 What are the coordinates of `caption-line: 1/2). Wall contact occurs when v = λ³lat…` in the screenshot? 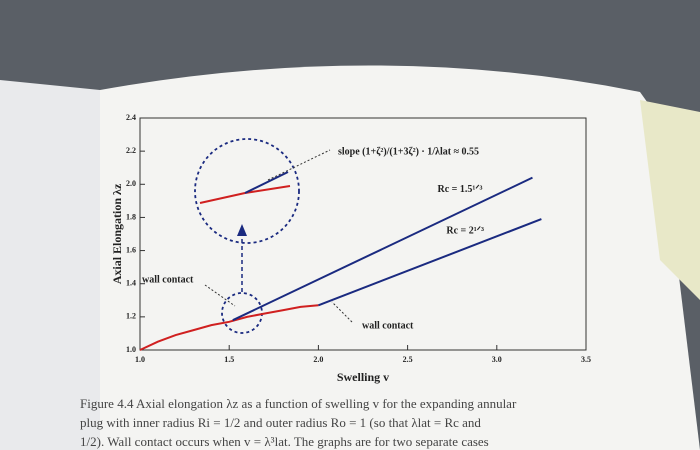 It's located at (284, 441).